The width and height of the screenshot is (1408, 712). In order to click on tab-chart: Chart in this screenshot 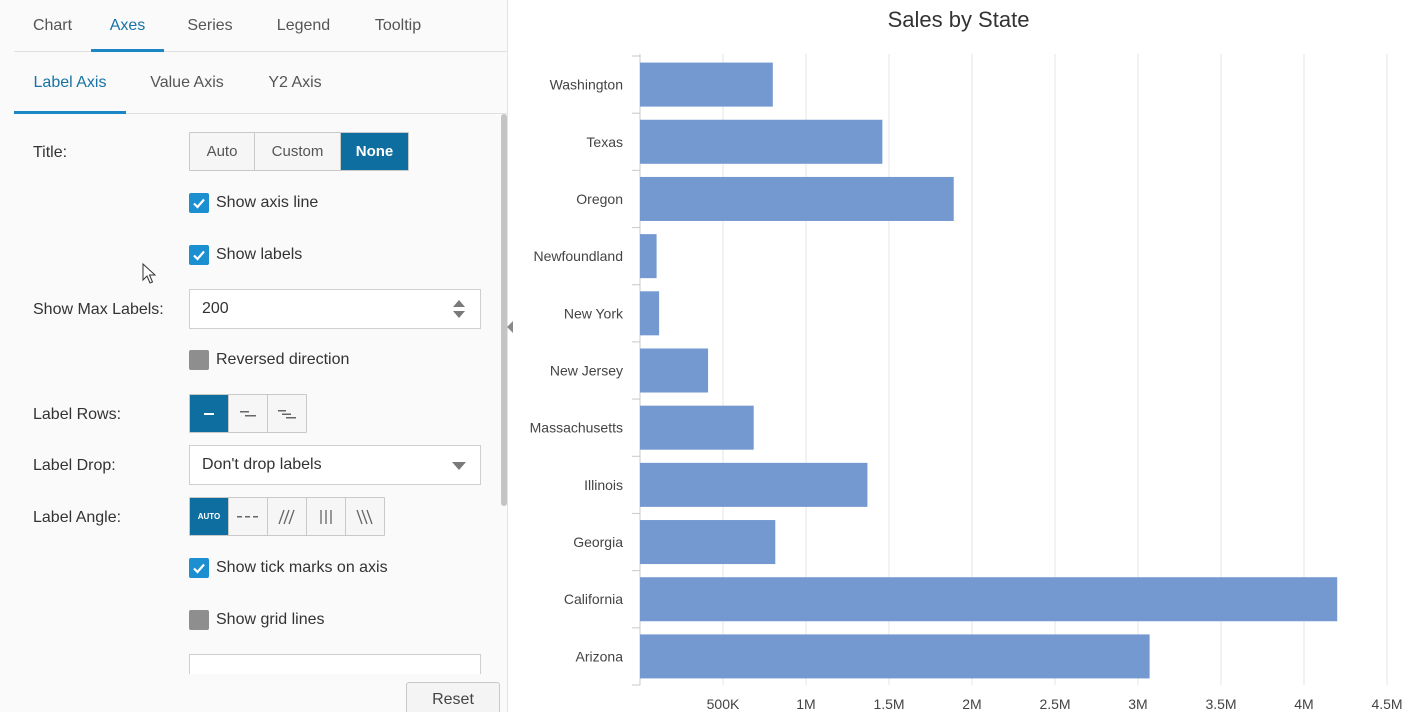, I will do `click(52, 25)`.